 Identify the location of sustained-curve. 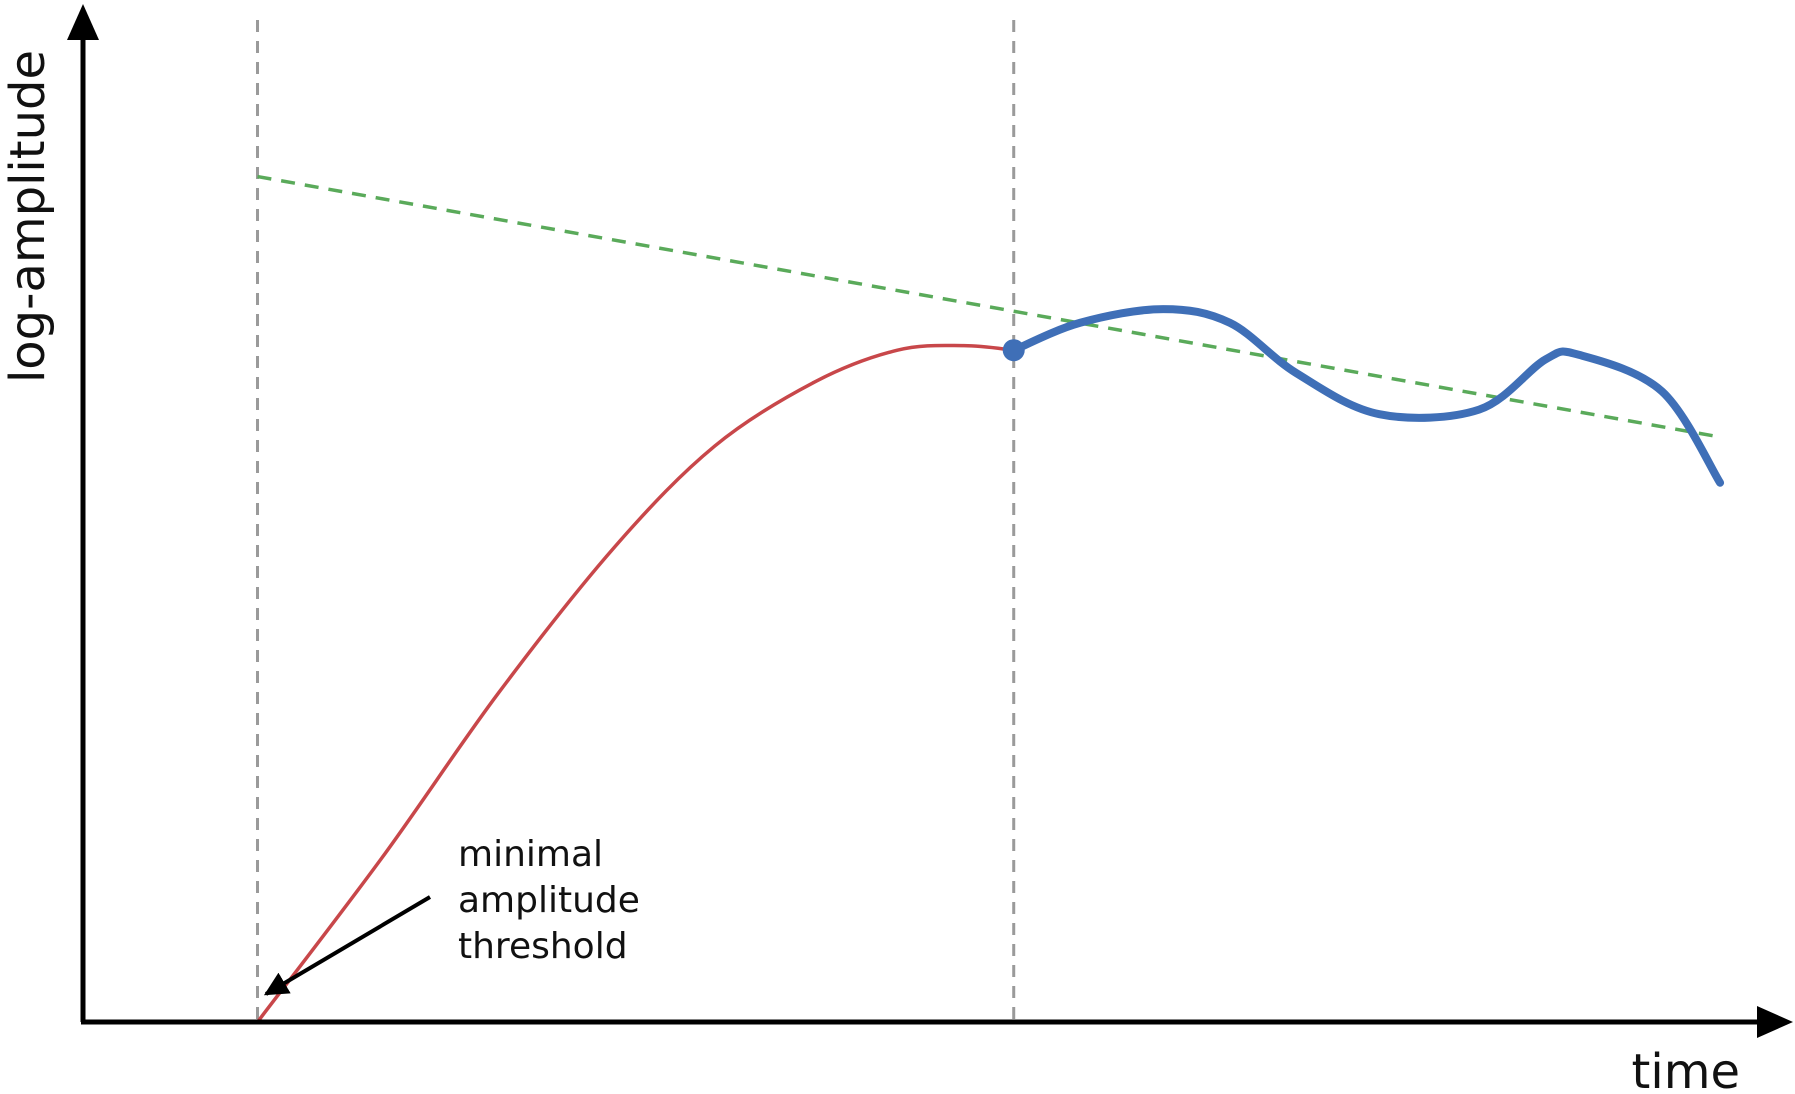
(1367, 396).